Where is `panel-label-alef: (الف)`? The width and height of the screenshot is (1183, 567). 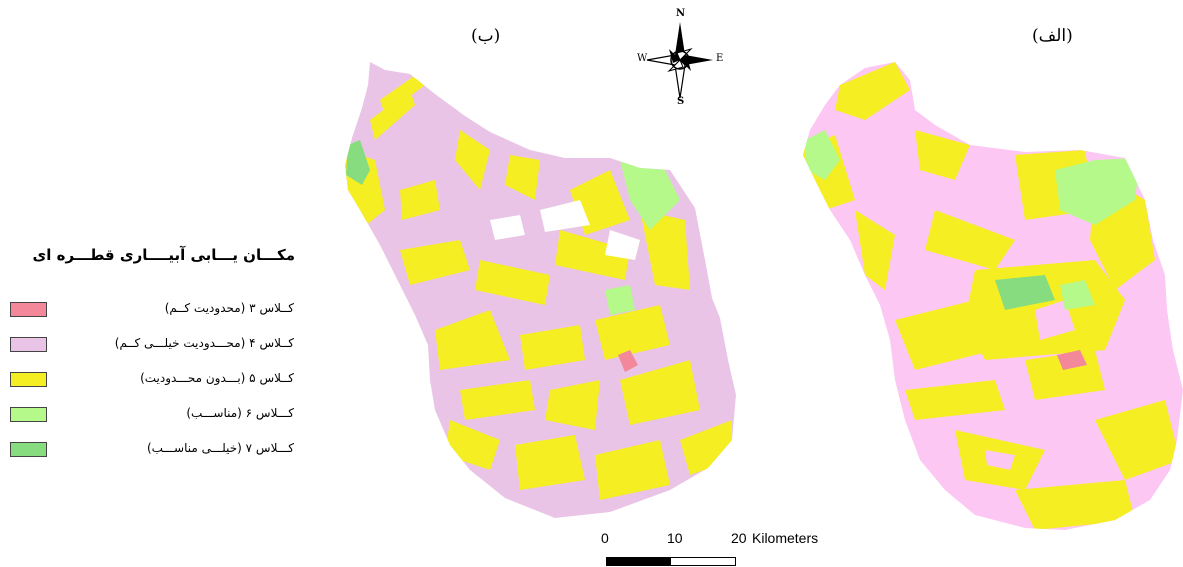
panel-label-alef: (الف) is located at coordinates (1052, 36).